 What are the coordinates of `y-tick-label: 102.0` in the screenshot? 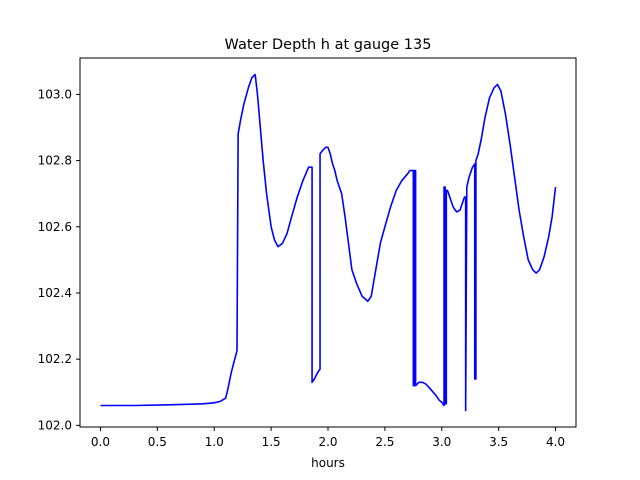 It's located at (55, 425).